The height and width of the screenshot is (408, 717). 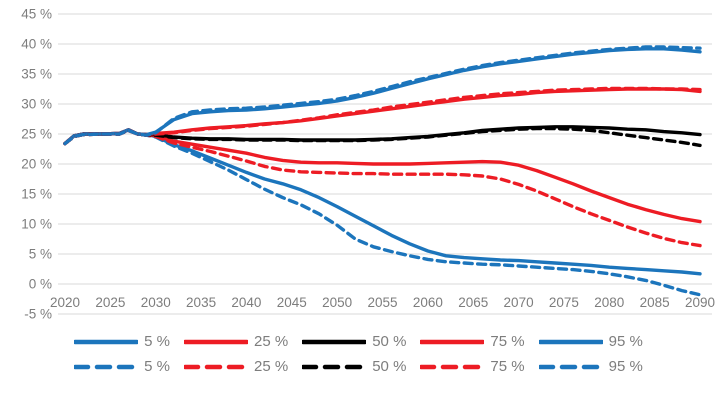 What do you see at coordinates (36, 224) in the screenshot?
I see `y-tick-label: 10 %` at bounding box center [36, 224].